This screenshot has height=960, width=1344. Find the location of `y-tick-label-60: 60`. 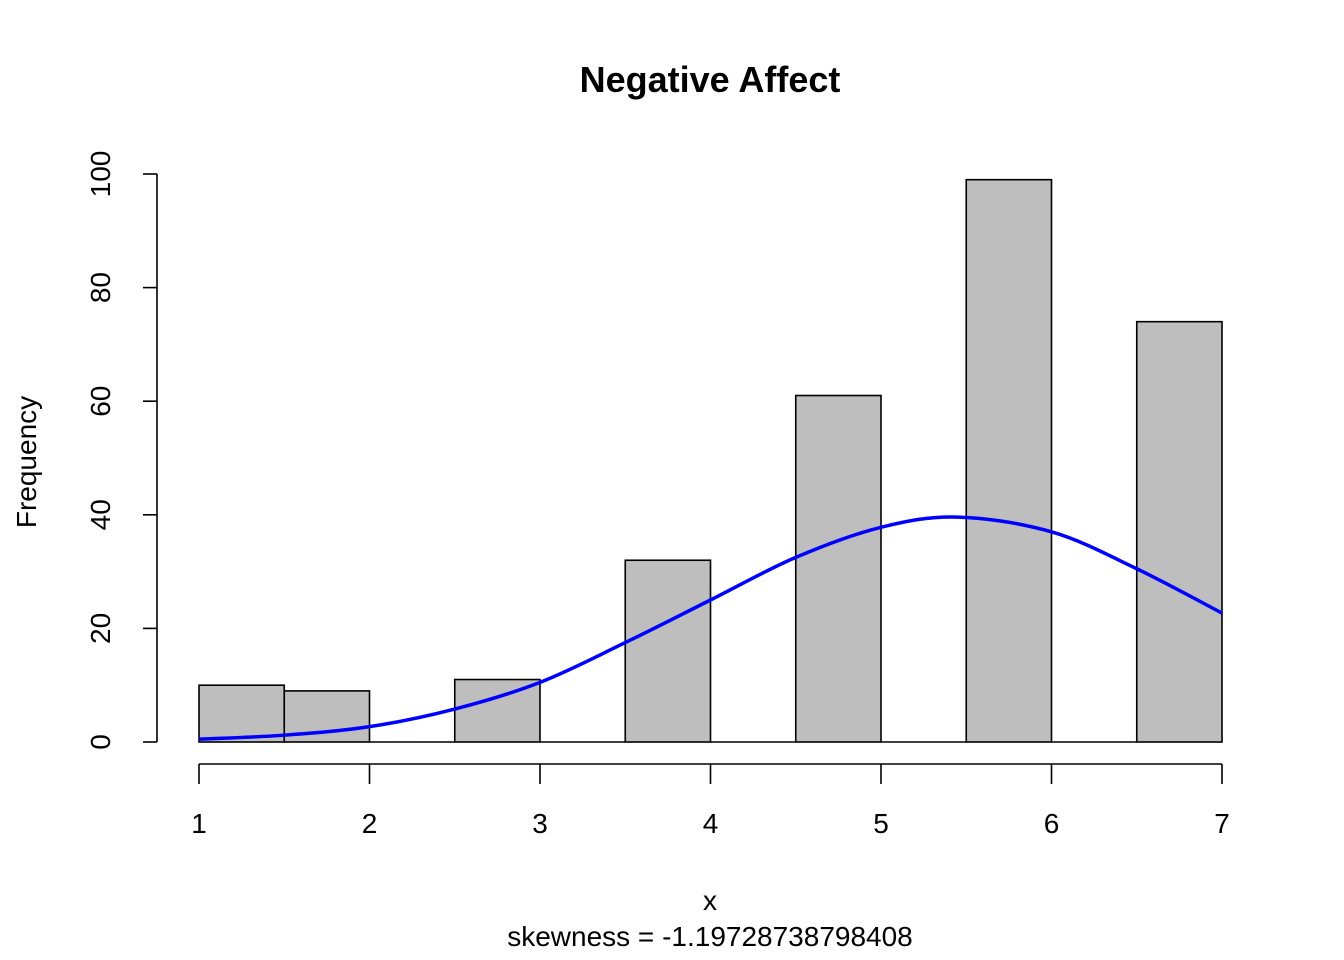

y-tick-label-60: 60 is located at coordinates (100, 401).